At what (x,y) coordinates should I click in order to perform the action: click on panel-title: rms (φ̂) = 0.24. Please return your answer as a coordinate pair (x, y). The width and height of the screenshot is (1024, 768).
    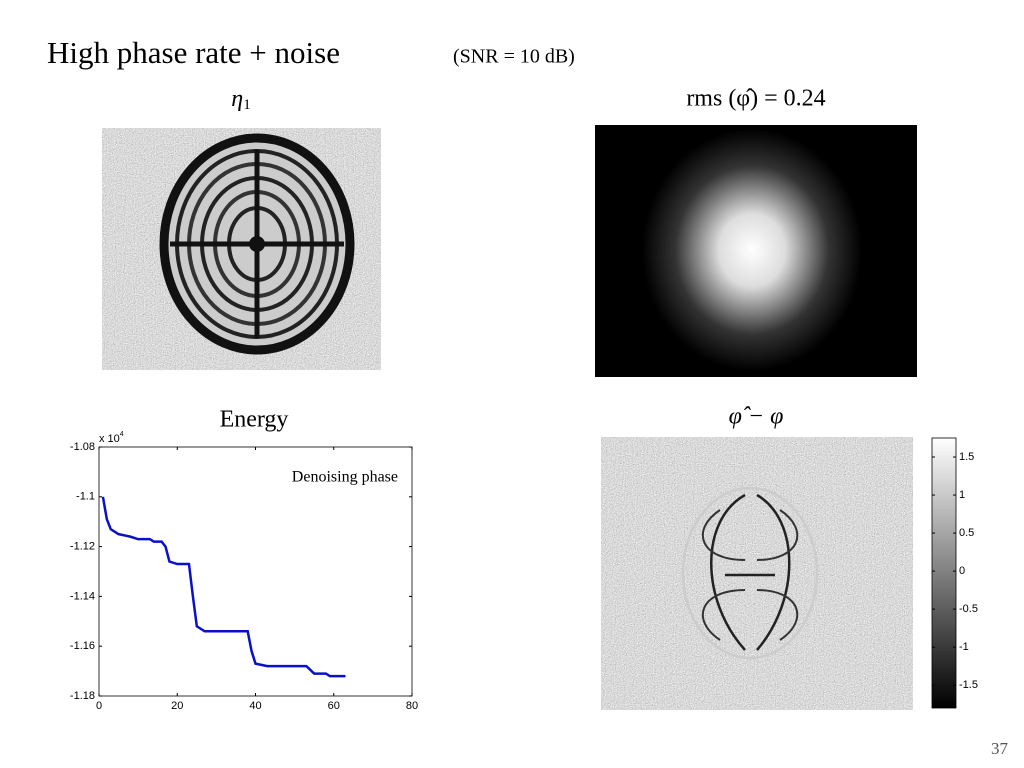
    Looking at the image, I should click on (755, 99).